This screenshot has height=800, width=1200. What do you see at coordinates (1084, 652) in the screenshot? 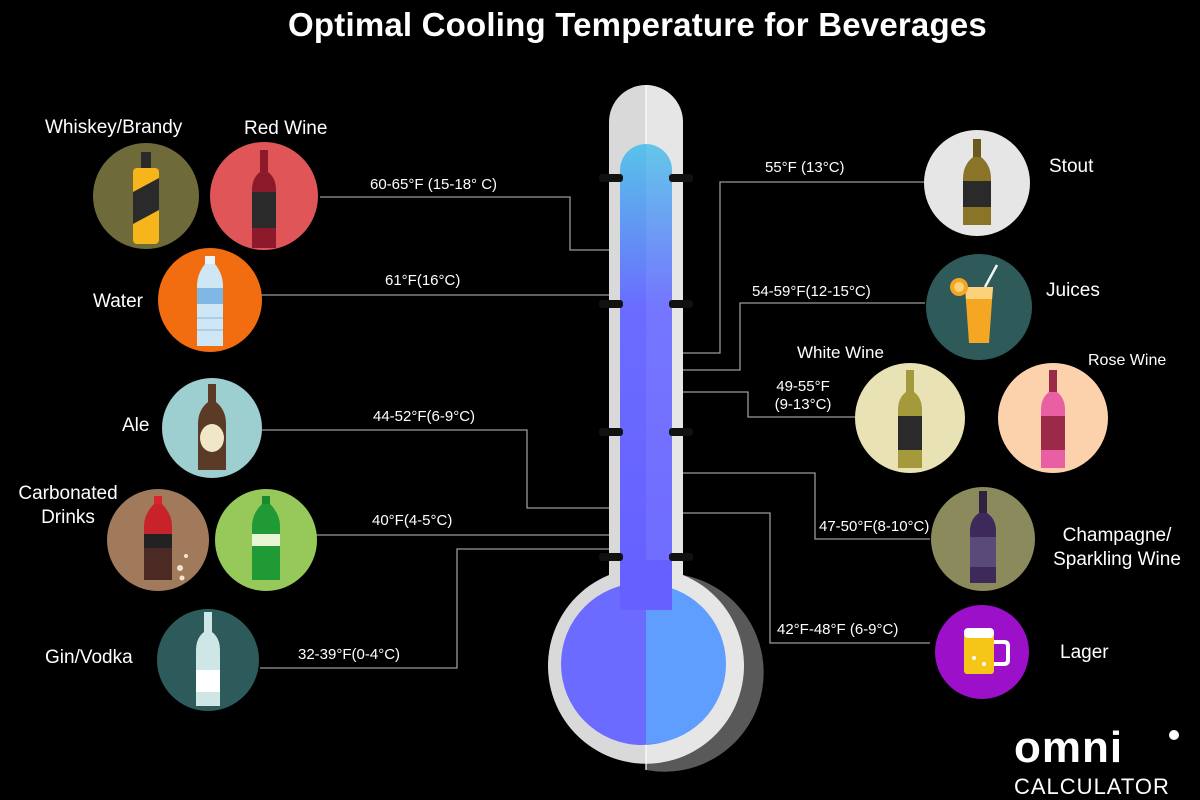
I see `lager-label: Lager` at bounding box center [1084, 652].